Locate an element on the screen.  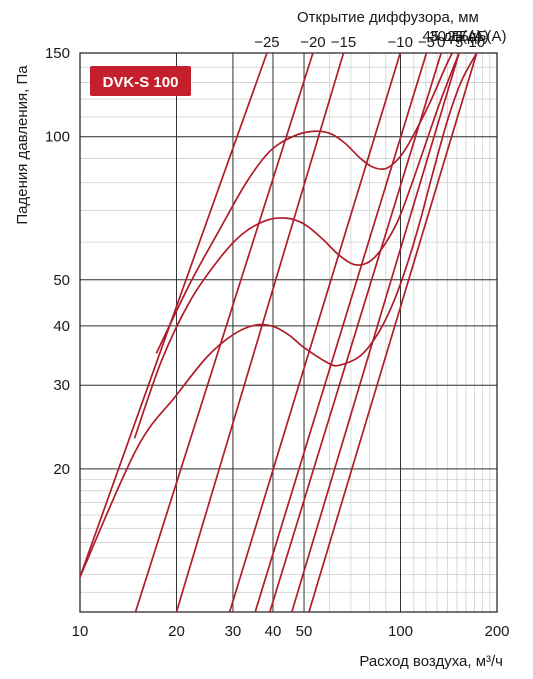
top-axis-title: Открытие диффузора, мм is located at coordinates (388, 17).